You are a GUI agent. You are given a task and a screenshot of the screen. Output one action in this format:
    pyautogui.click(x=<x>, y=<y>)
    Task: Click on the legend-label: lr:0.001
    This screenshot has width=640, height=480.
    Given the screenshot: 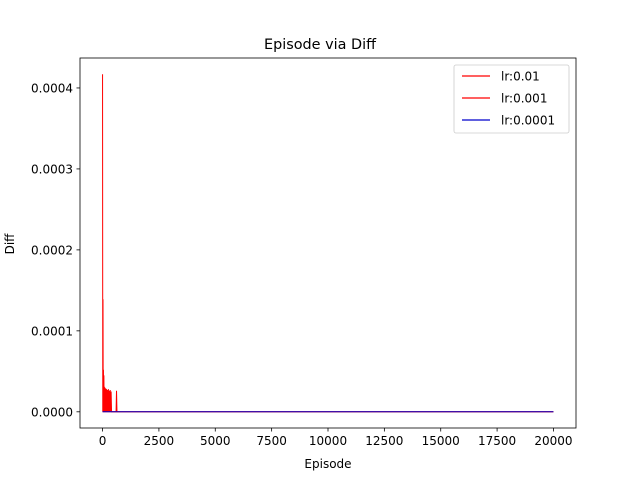 What is the action you would take?
    pyautogui.click(x=524, y=99)
    